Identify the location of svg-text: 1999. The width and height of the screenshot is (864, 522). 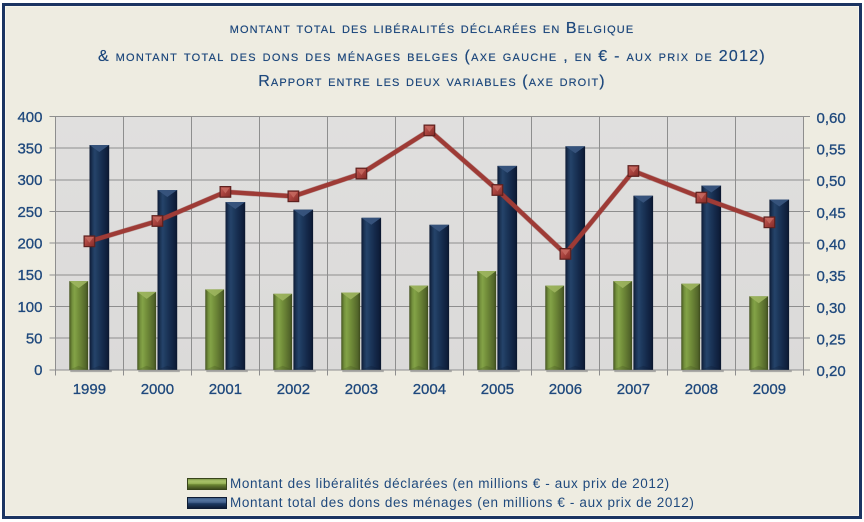
(89, 389).